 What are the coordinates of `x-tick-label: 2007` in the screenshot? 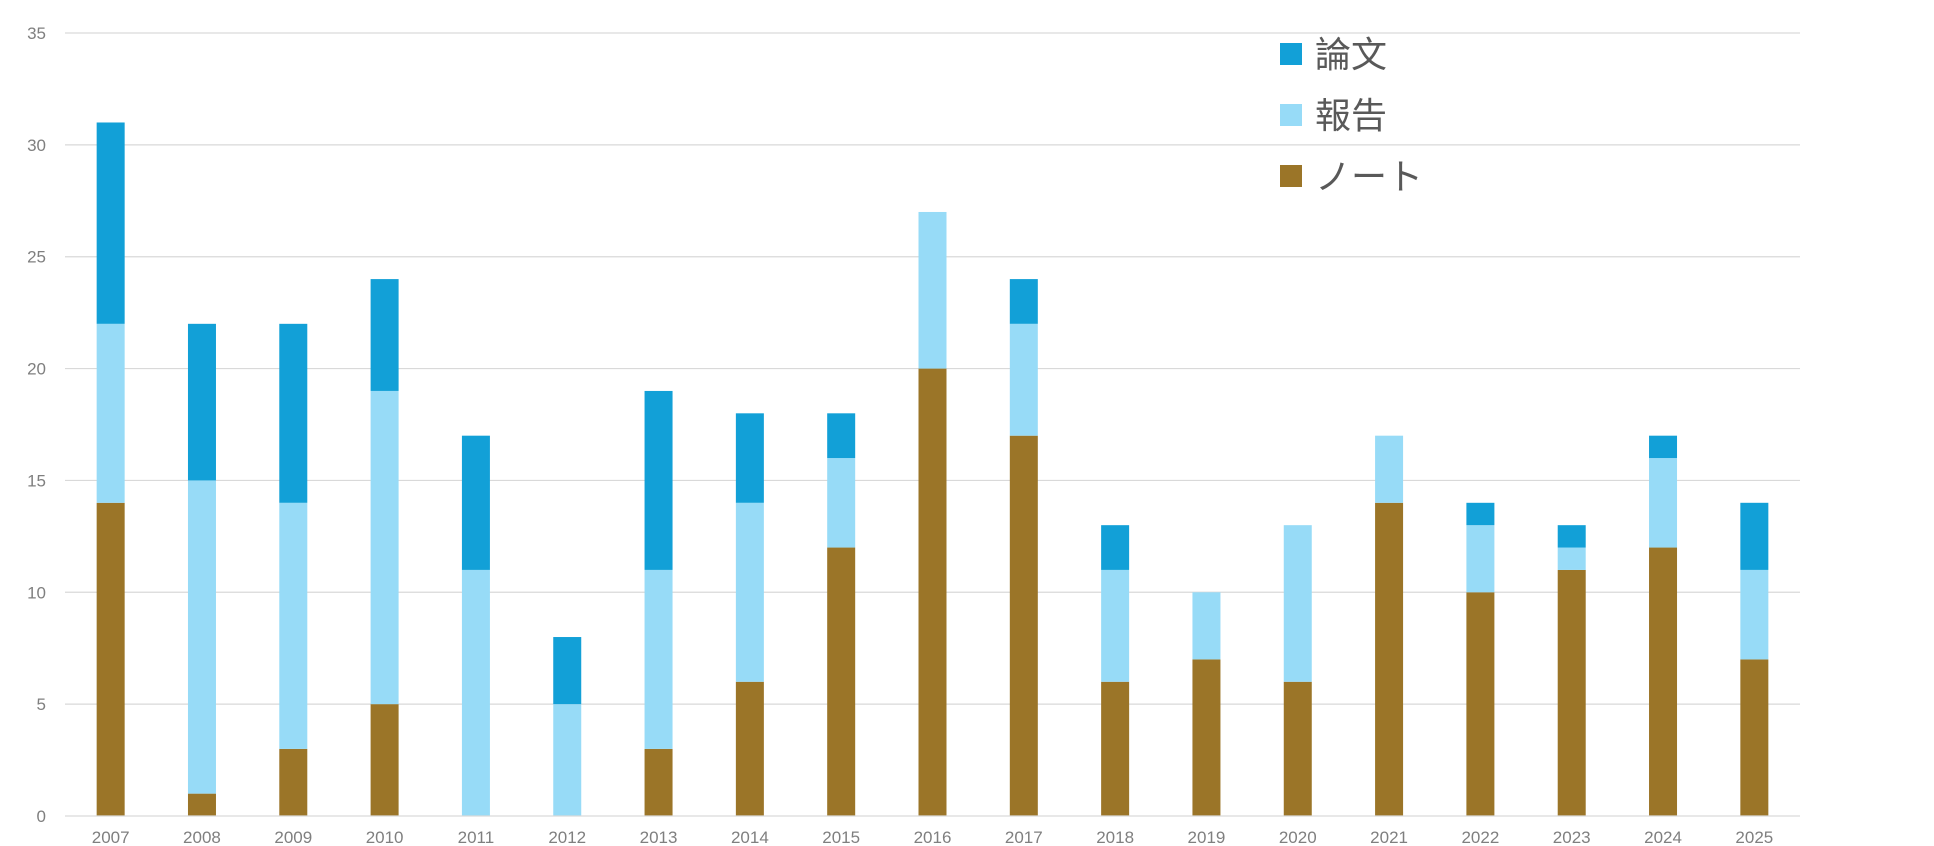 It's located at (111, 837).